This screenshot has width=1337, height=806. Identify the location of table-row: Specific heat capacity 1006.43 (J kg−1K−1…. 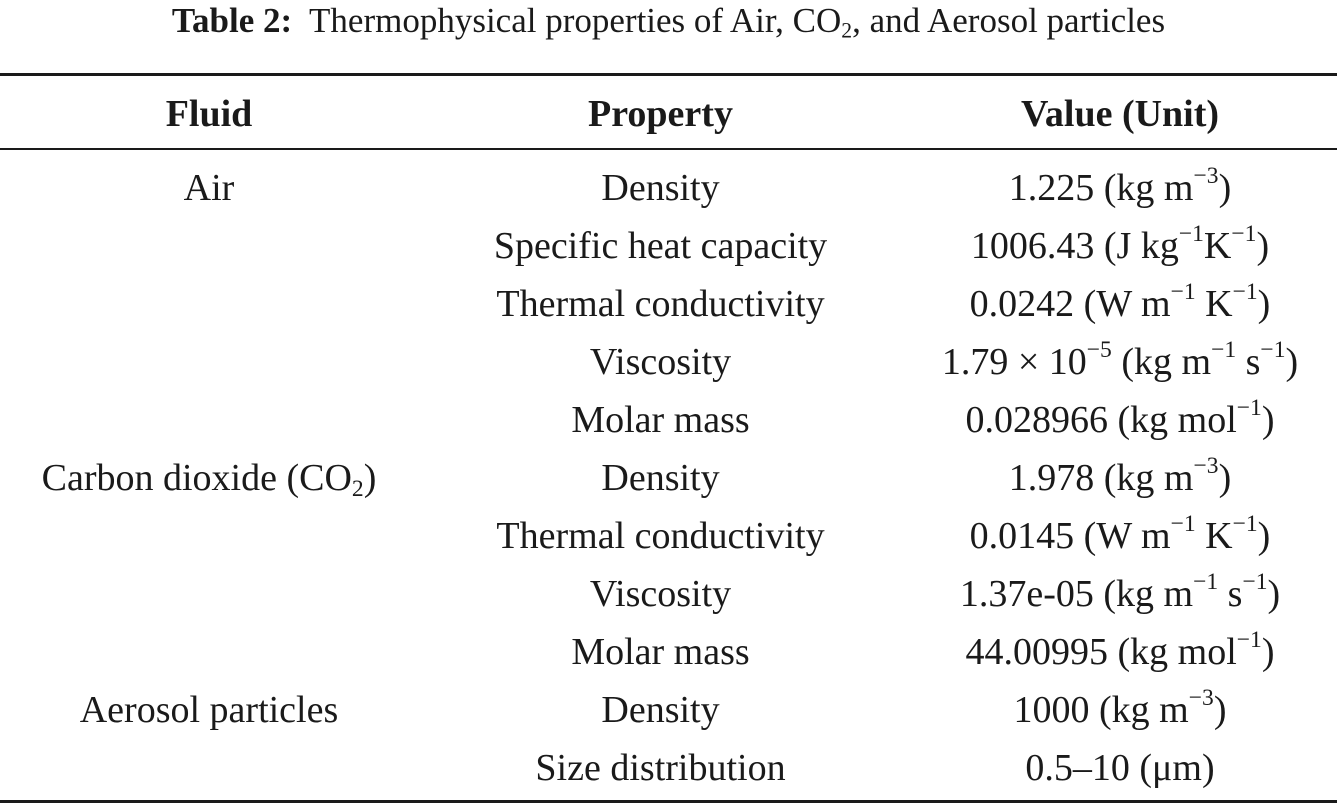
(668, 246).